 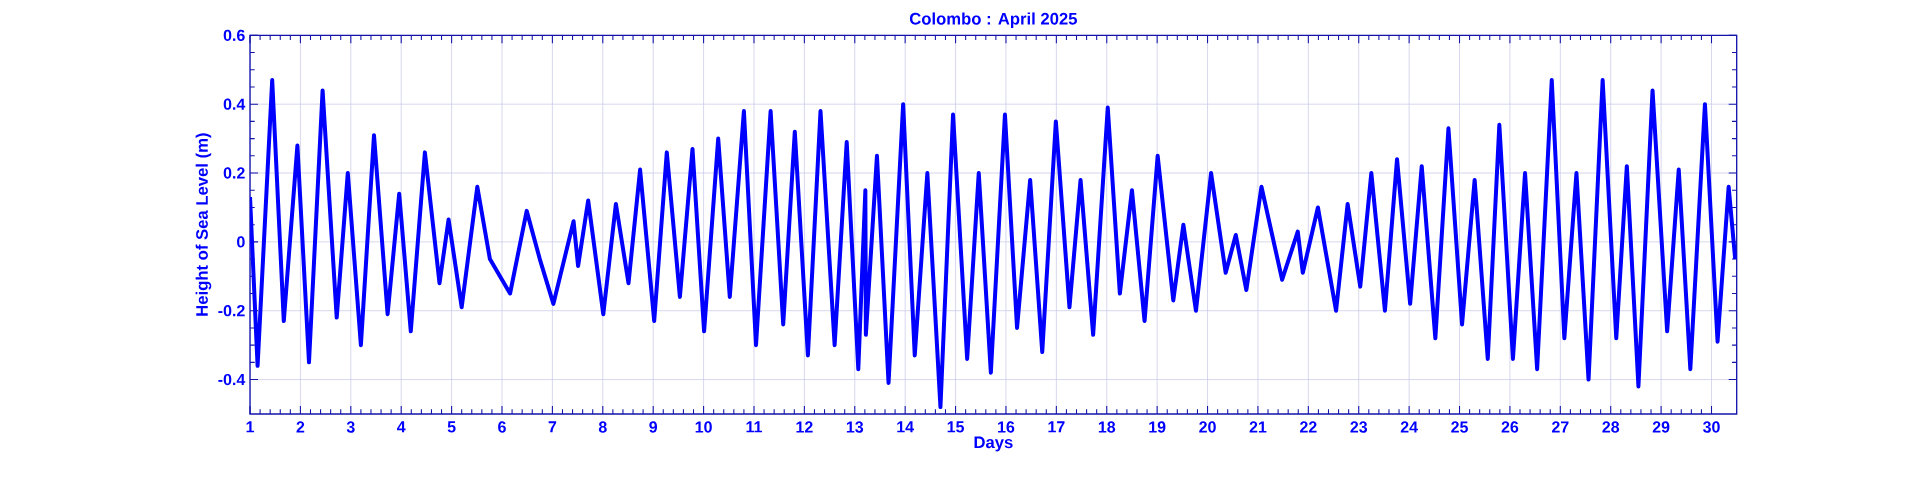 I want to click on y-tick-label: 0.4, so click(x=234, y=104).